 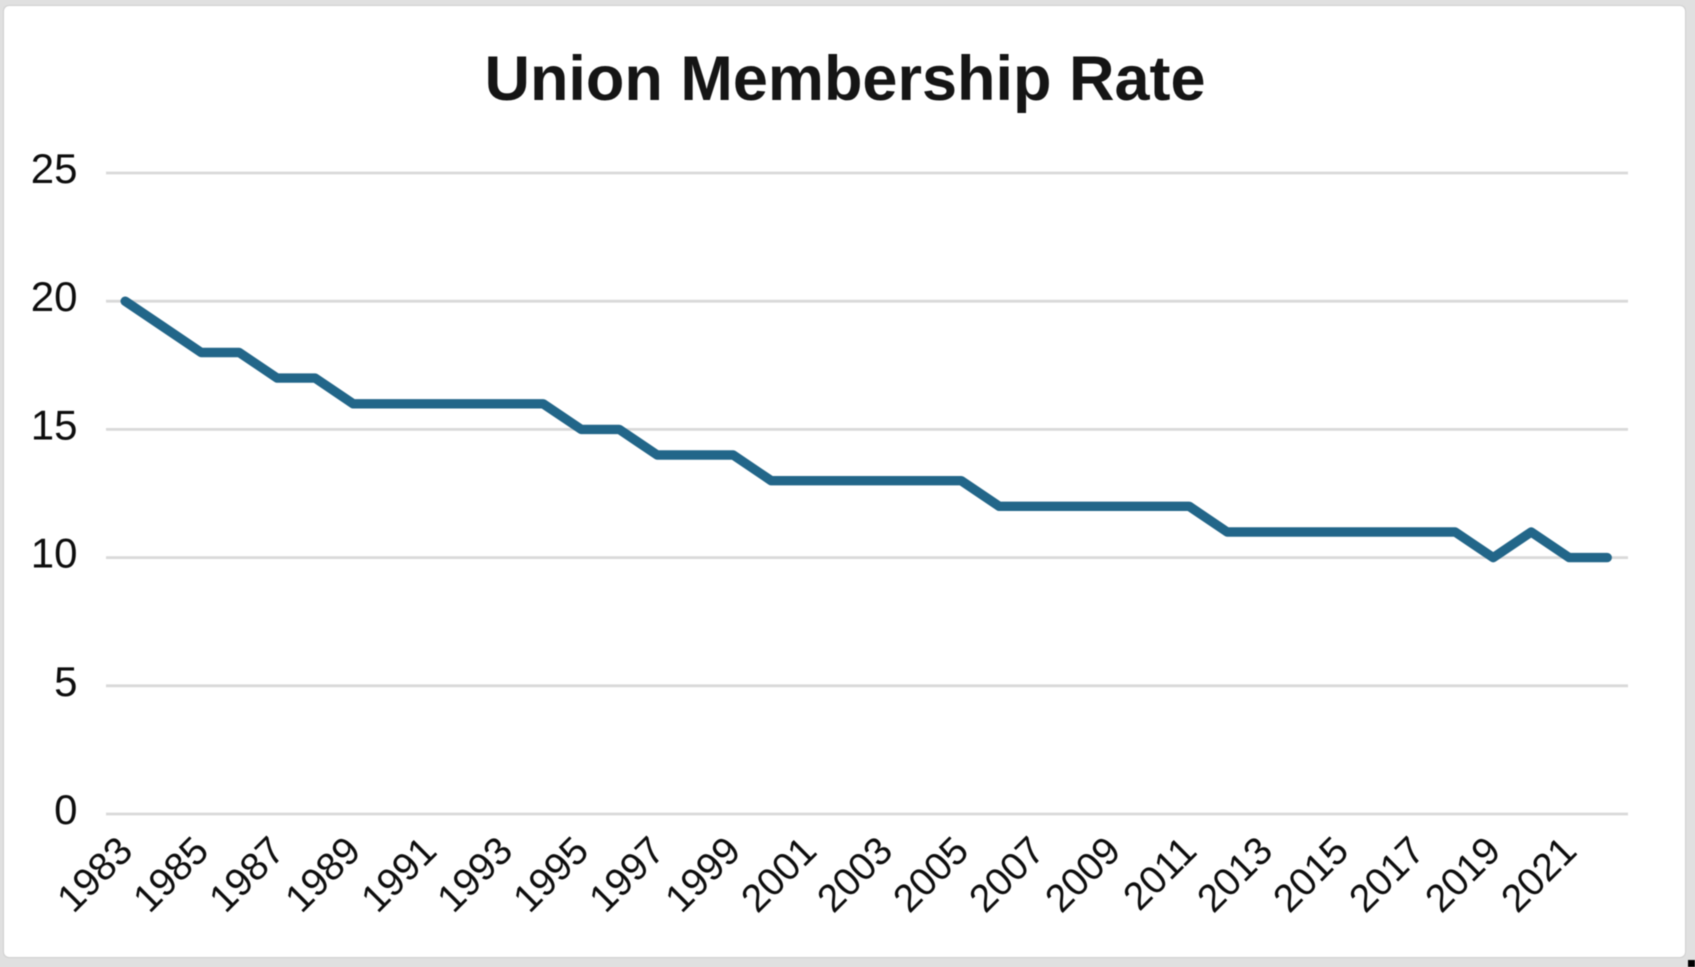 I want to click on svg-text: Union Membership Rate, so click(x=844, y=79).